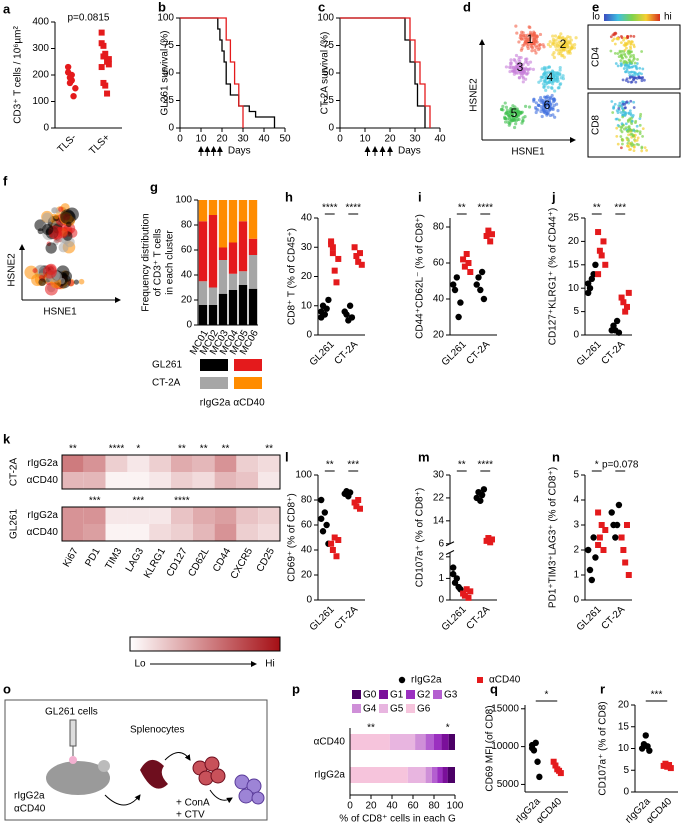 The height and width of the screenshot is (825, 685). What do you see at coordinates (48, 229) in the screenshot?
I see `bubble` at bounding box center [48, 229].